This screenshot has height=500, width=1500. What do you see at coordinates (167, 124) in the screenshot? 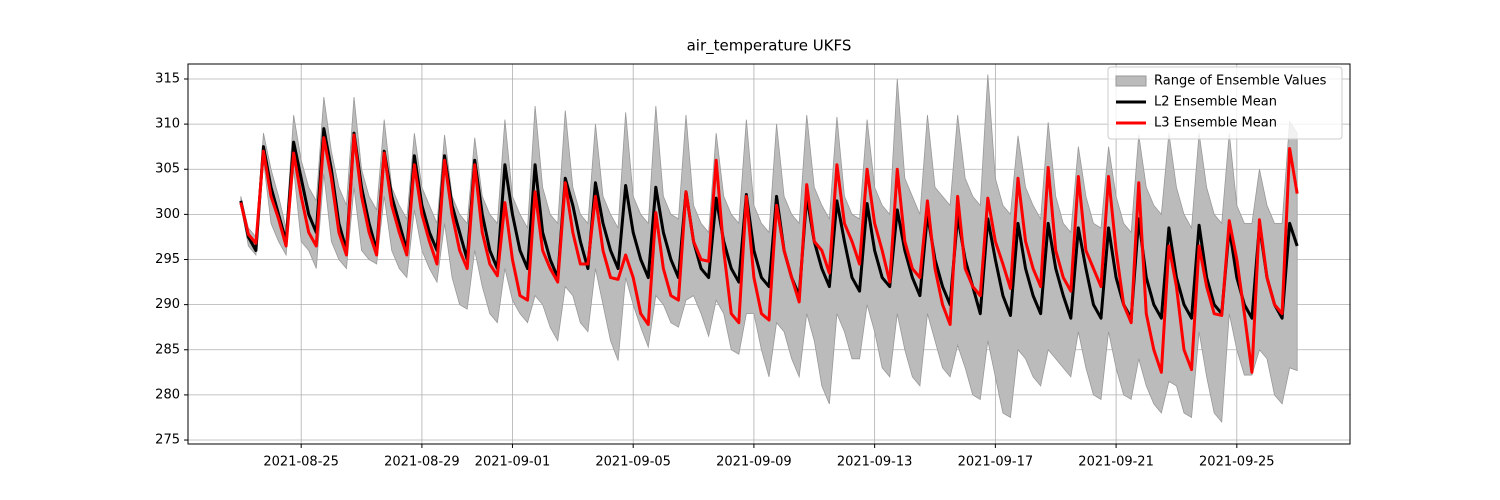
I see `y-tick-label: 310` at bounding box center [167, 124].